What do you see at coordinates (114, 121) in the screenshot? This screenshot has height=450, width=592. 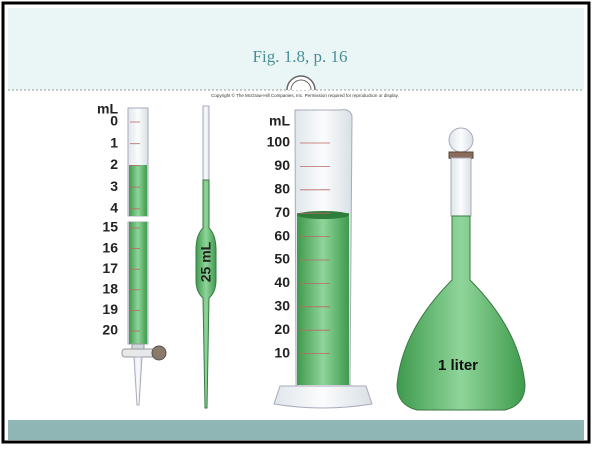 I see `scale-label: 0` at bounding box center [114, 121].